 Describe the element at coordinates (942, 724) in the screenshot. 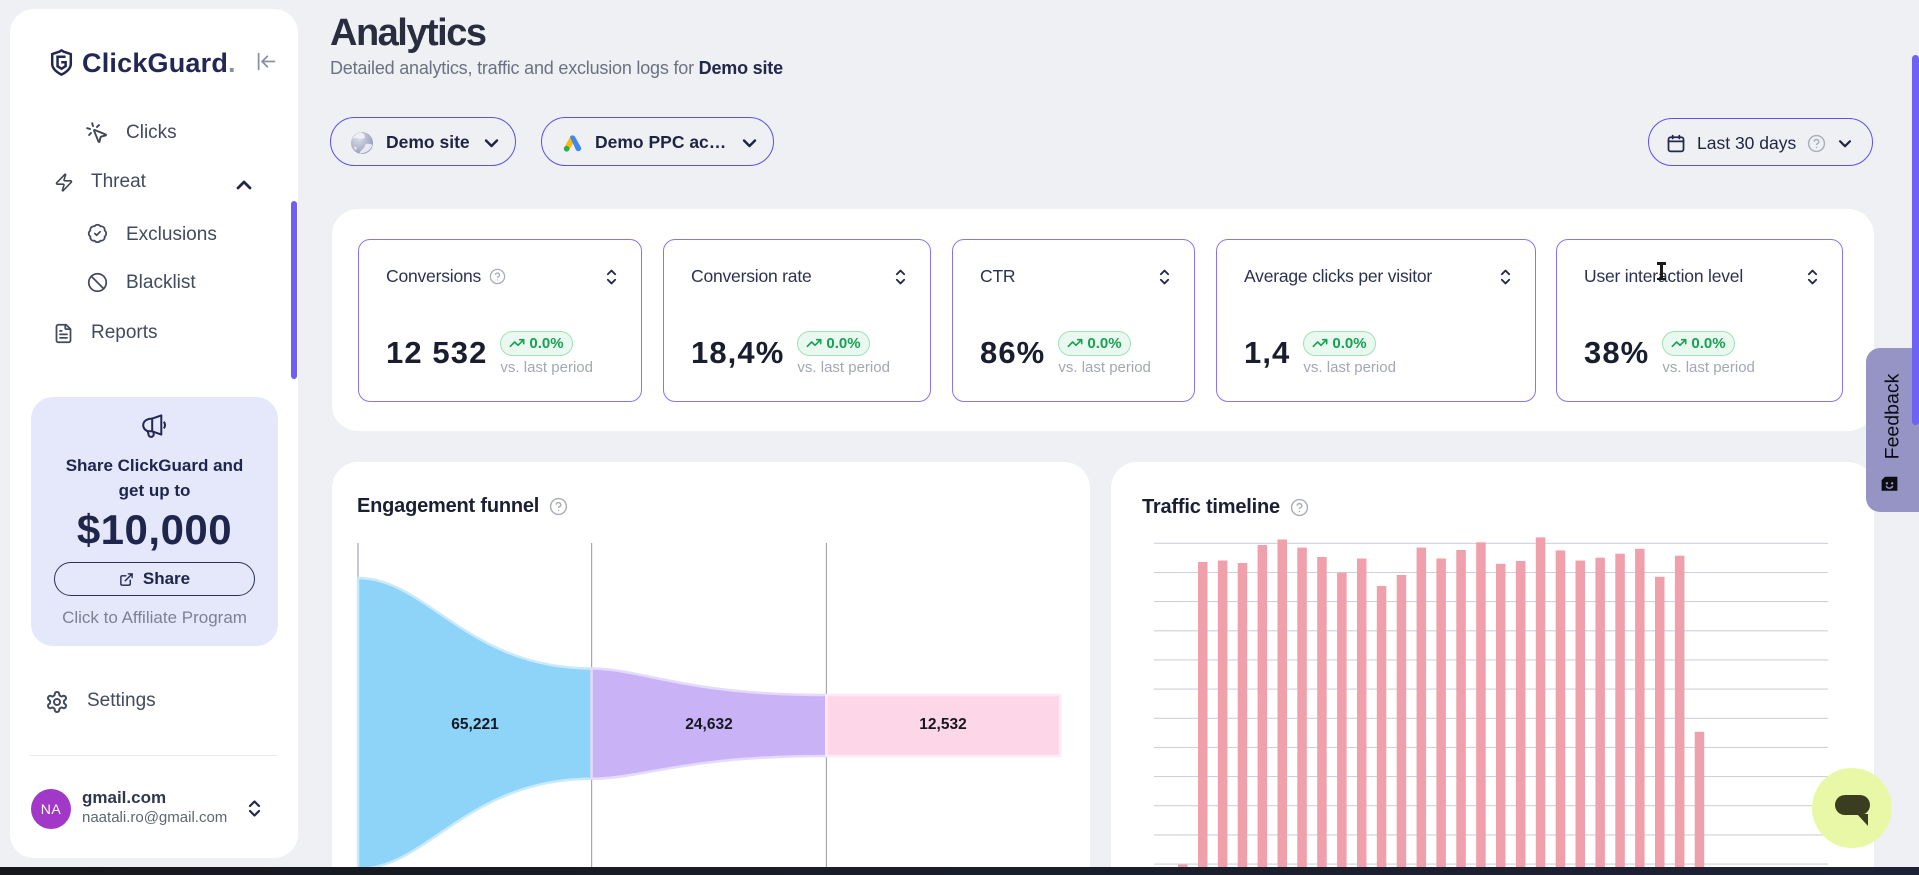

I see `svg-text: 12,532` at that location.